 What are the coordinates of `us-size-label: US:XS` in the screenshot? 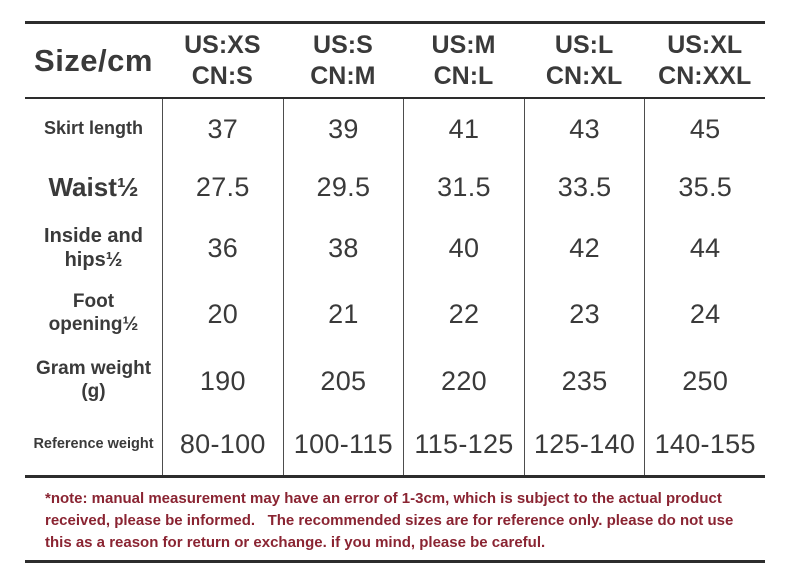 It's located at (222, 45).